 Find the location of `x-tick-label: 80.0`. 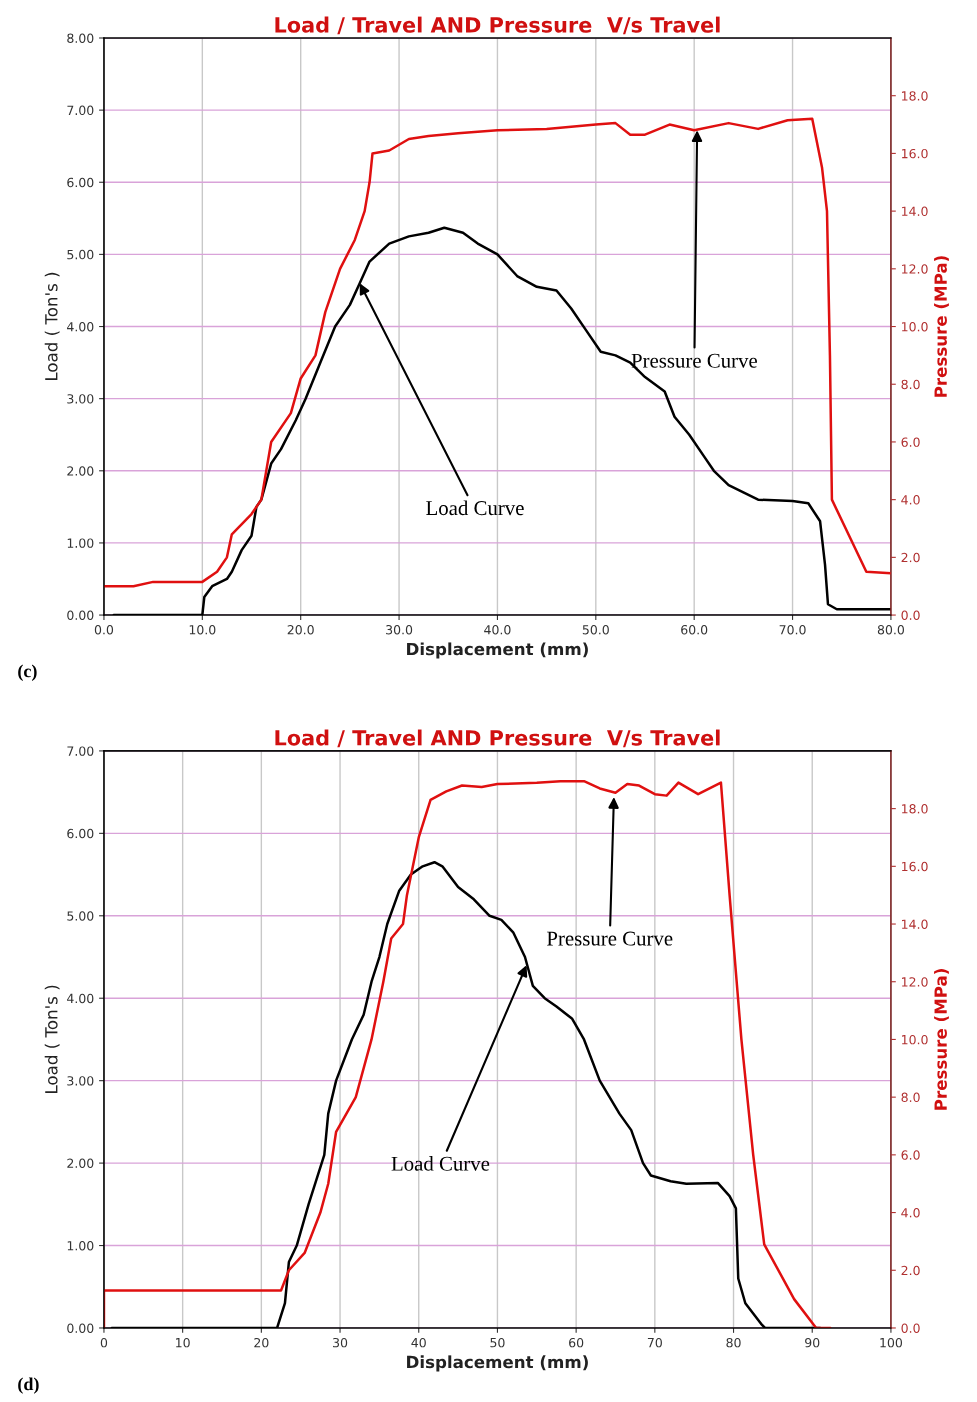

x-tick-label: 80.0 is located at coordinates (891, 630).